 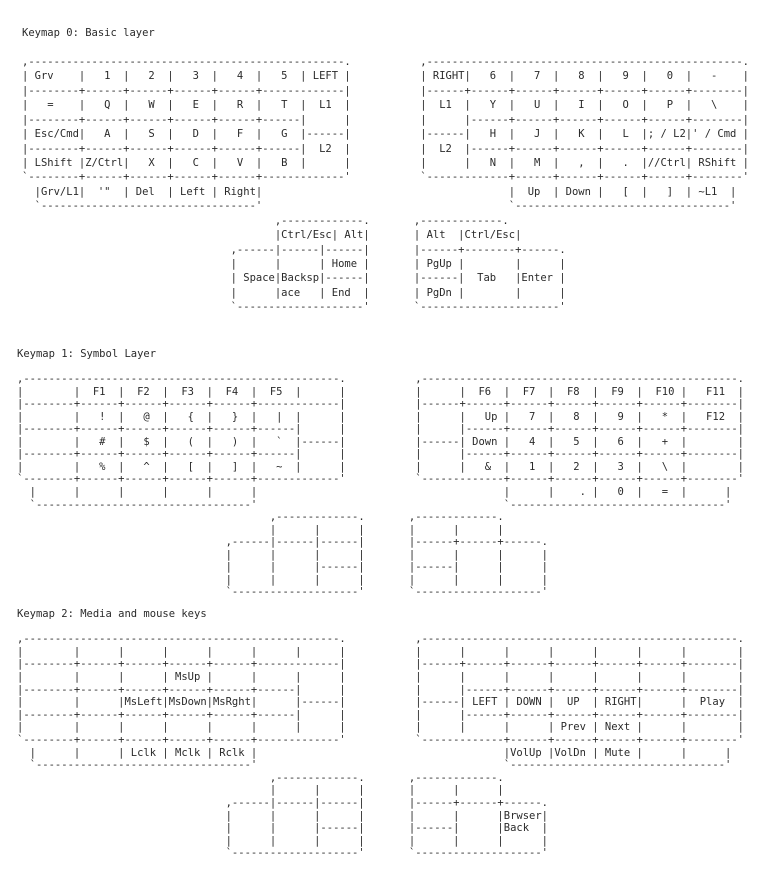 I want to click on diagram-line: | | | | MsUp | | | | | | | | | | | |, so click(x=380, y=676).